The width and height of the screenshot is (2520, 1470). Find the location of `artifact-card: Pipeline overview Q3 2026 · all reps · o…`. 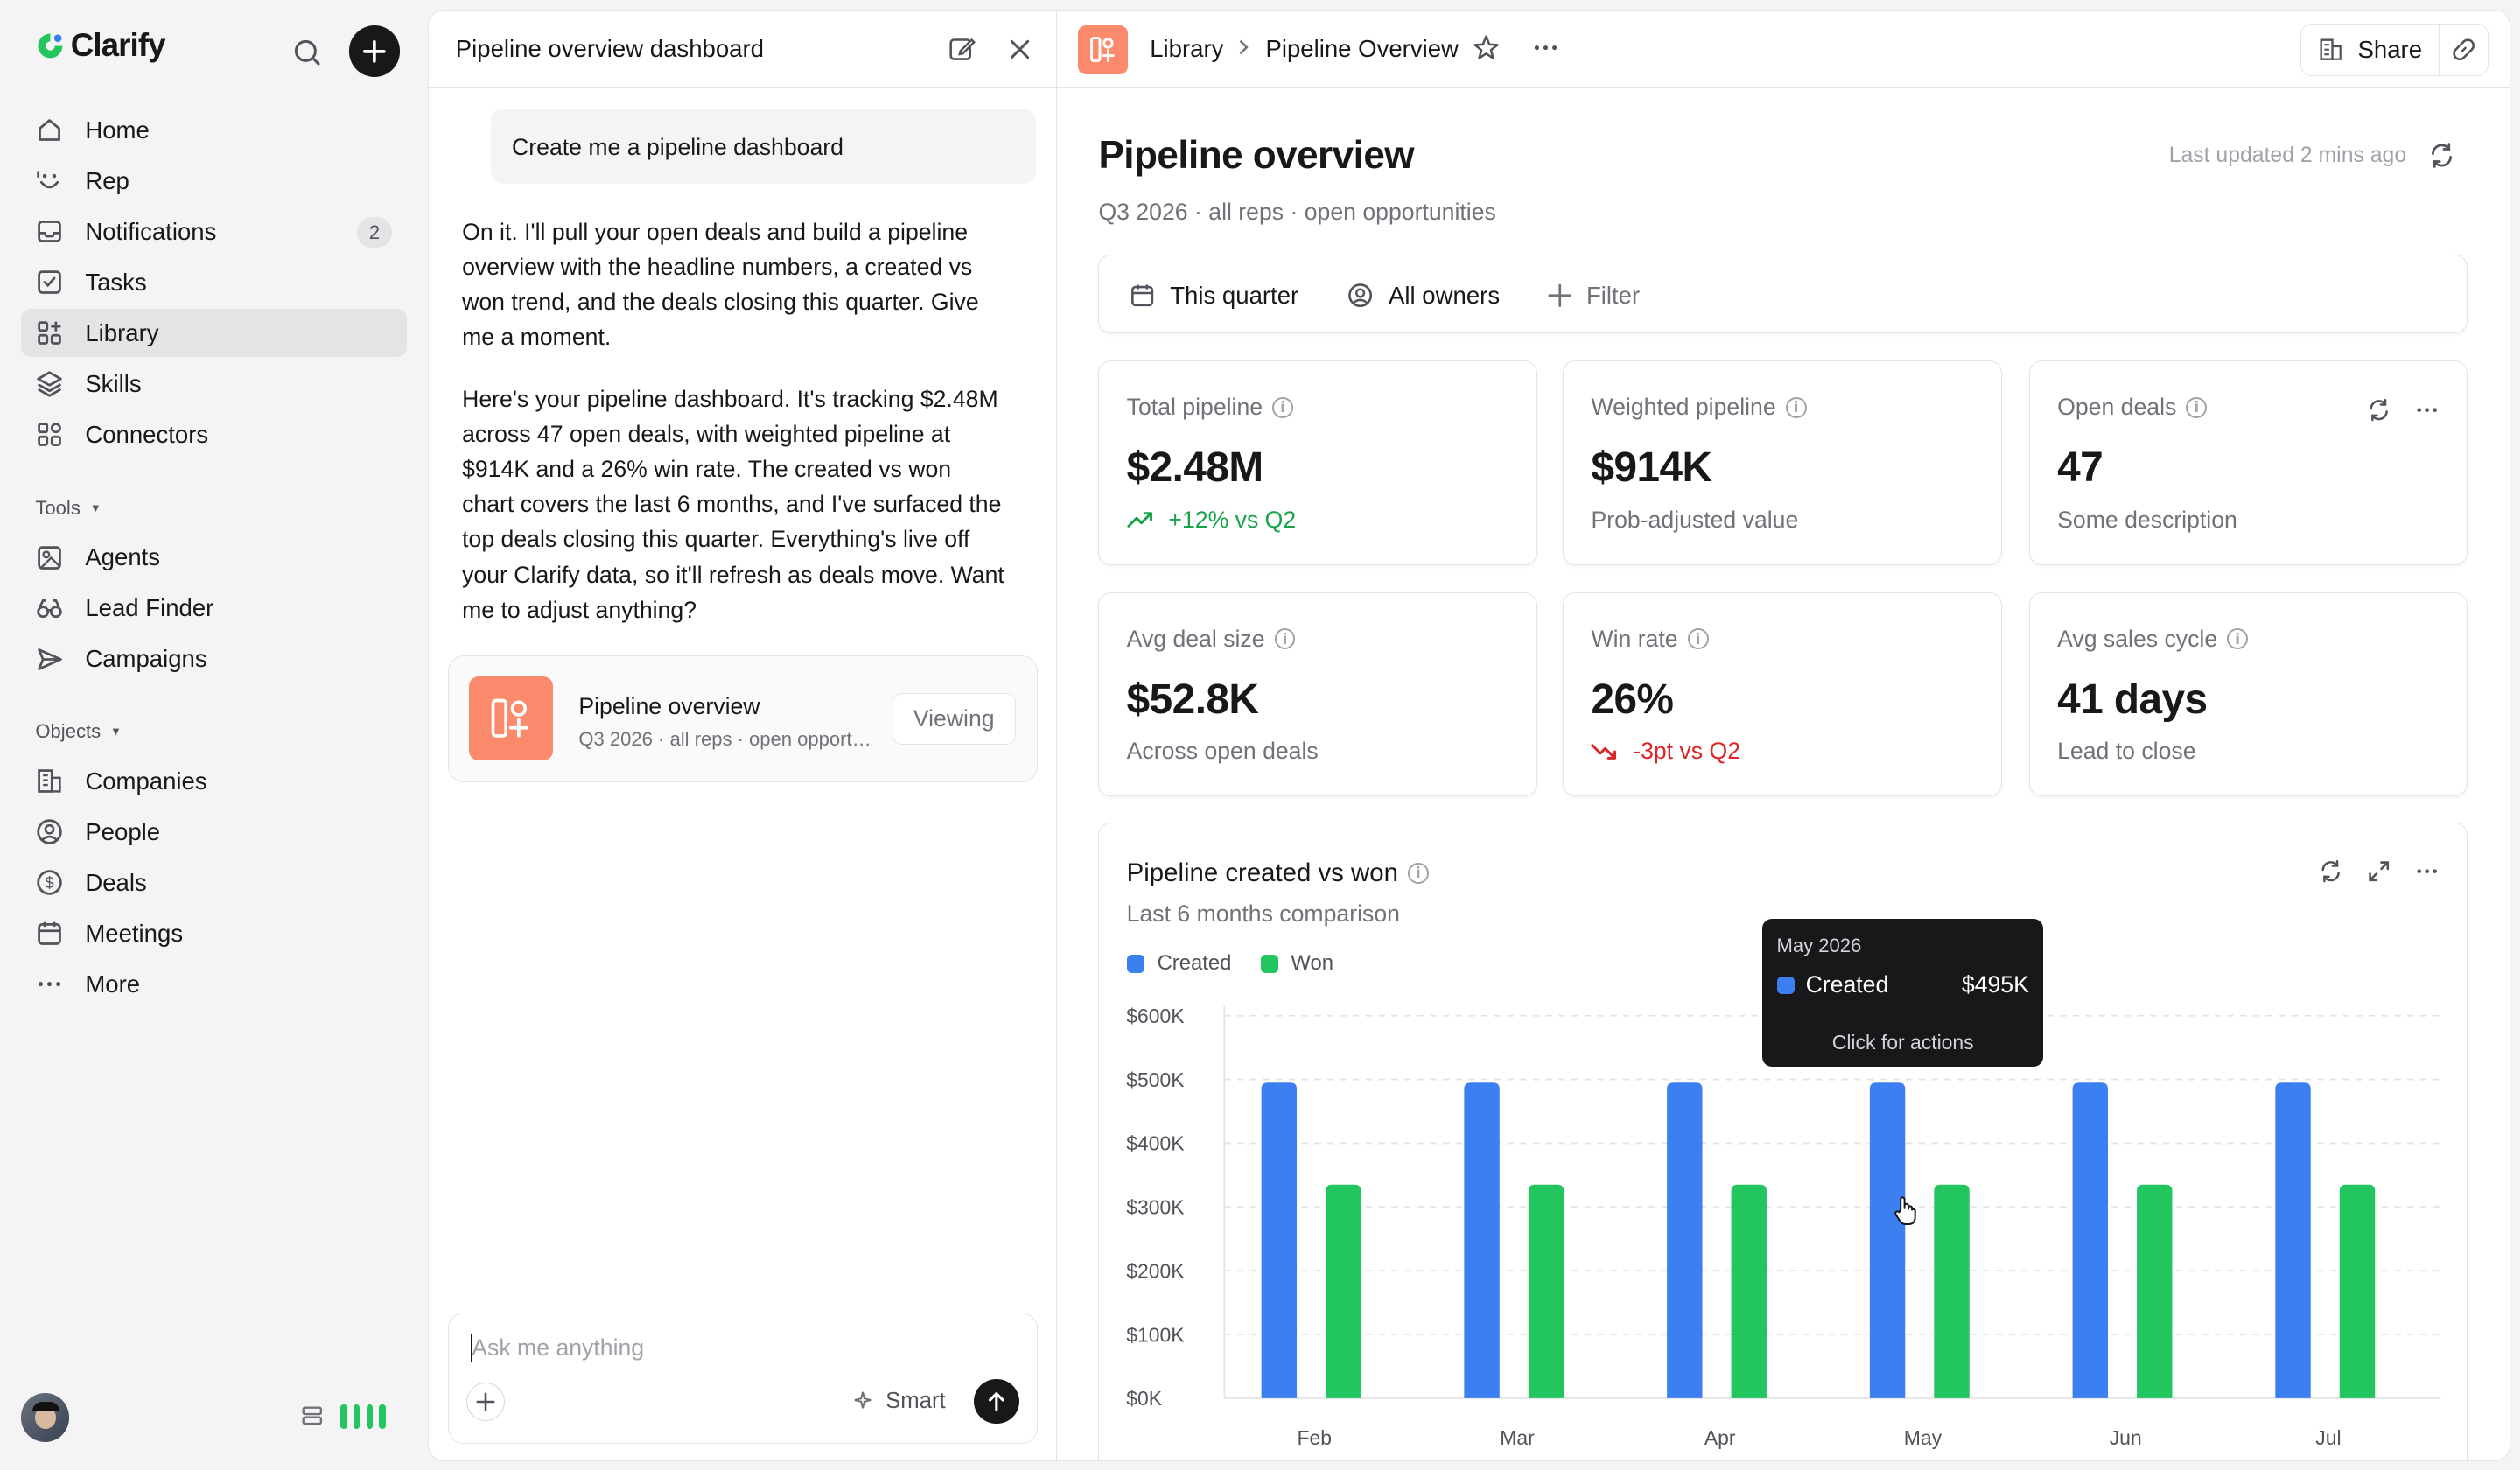

artifact-card: Pipeline overview Q3 2026 · all reps · o… is located at coordinates (742, 718).